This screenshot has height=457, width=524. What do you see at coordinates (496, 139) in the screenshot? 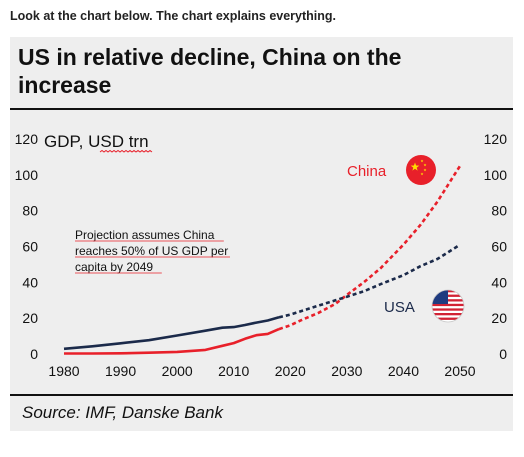
I see `y-tick-right: 120` at bounding box center [496, 139].